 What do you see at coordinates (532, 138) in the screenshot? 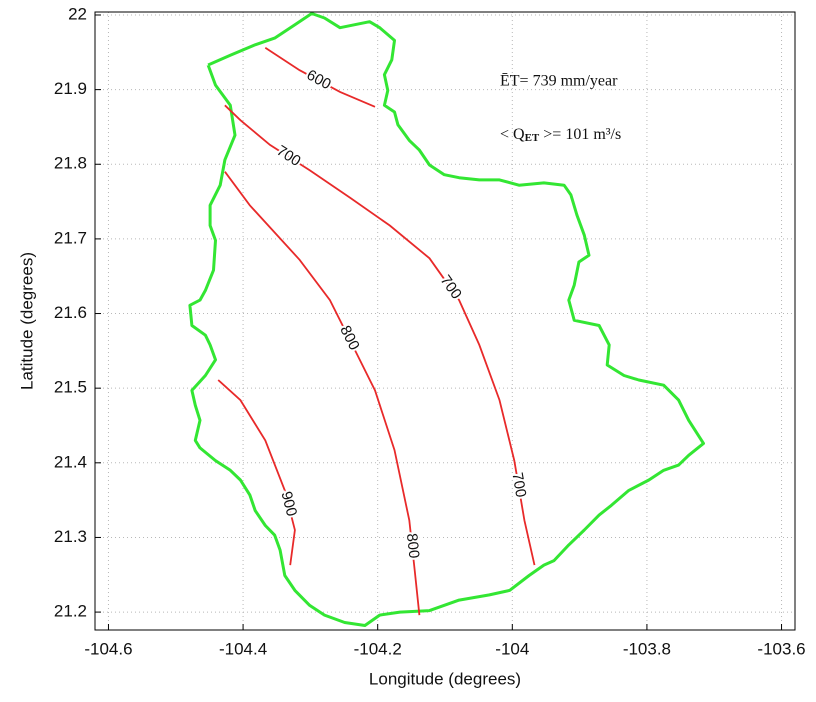
I see `annotation-part: ET` at bounding box center [532, 138].